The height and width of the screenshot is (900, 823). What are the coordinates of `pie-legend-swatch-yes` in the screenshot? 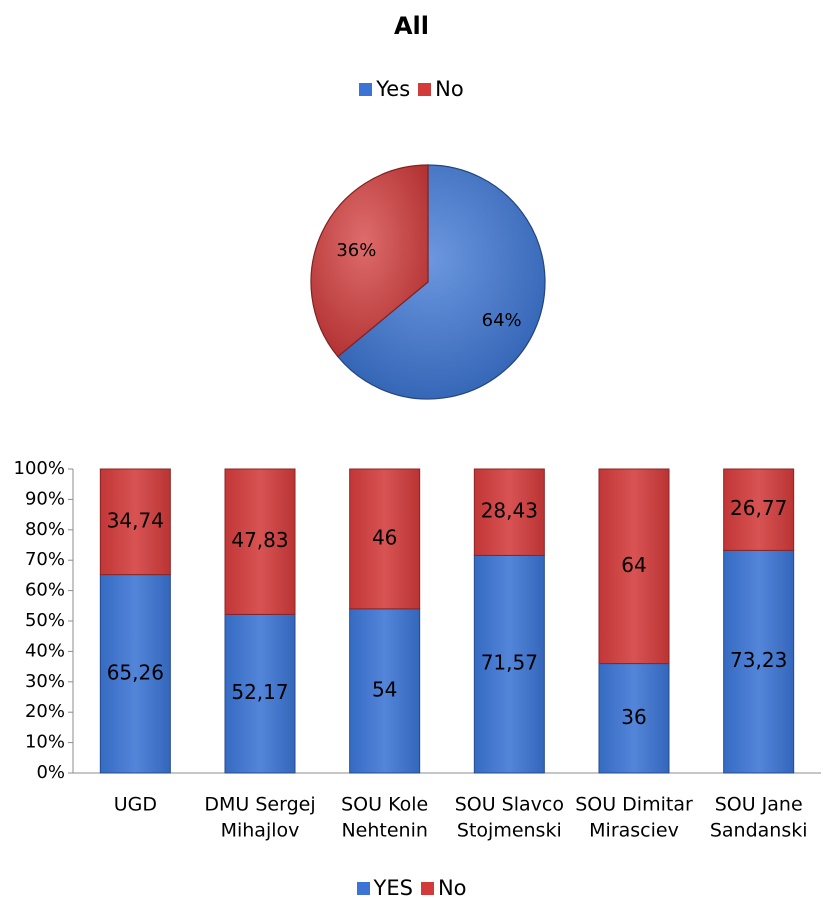 It's located at (366, 89).